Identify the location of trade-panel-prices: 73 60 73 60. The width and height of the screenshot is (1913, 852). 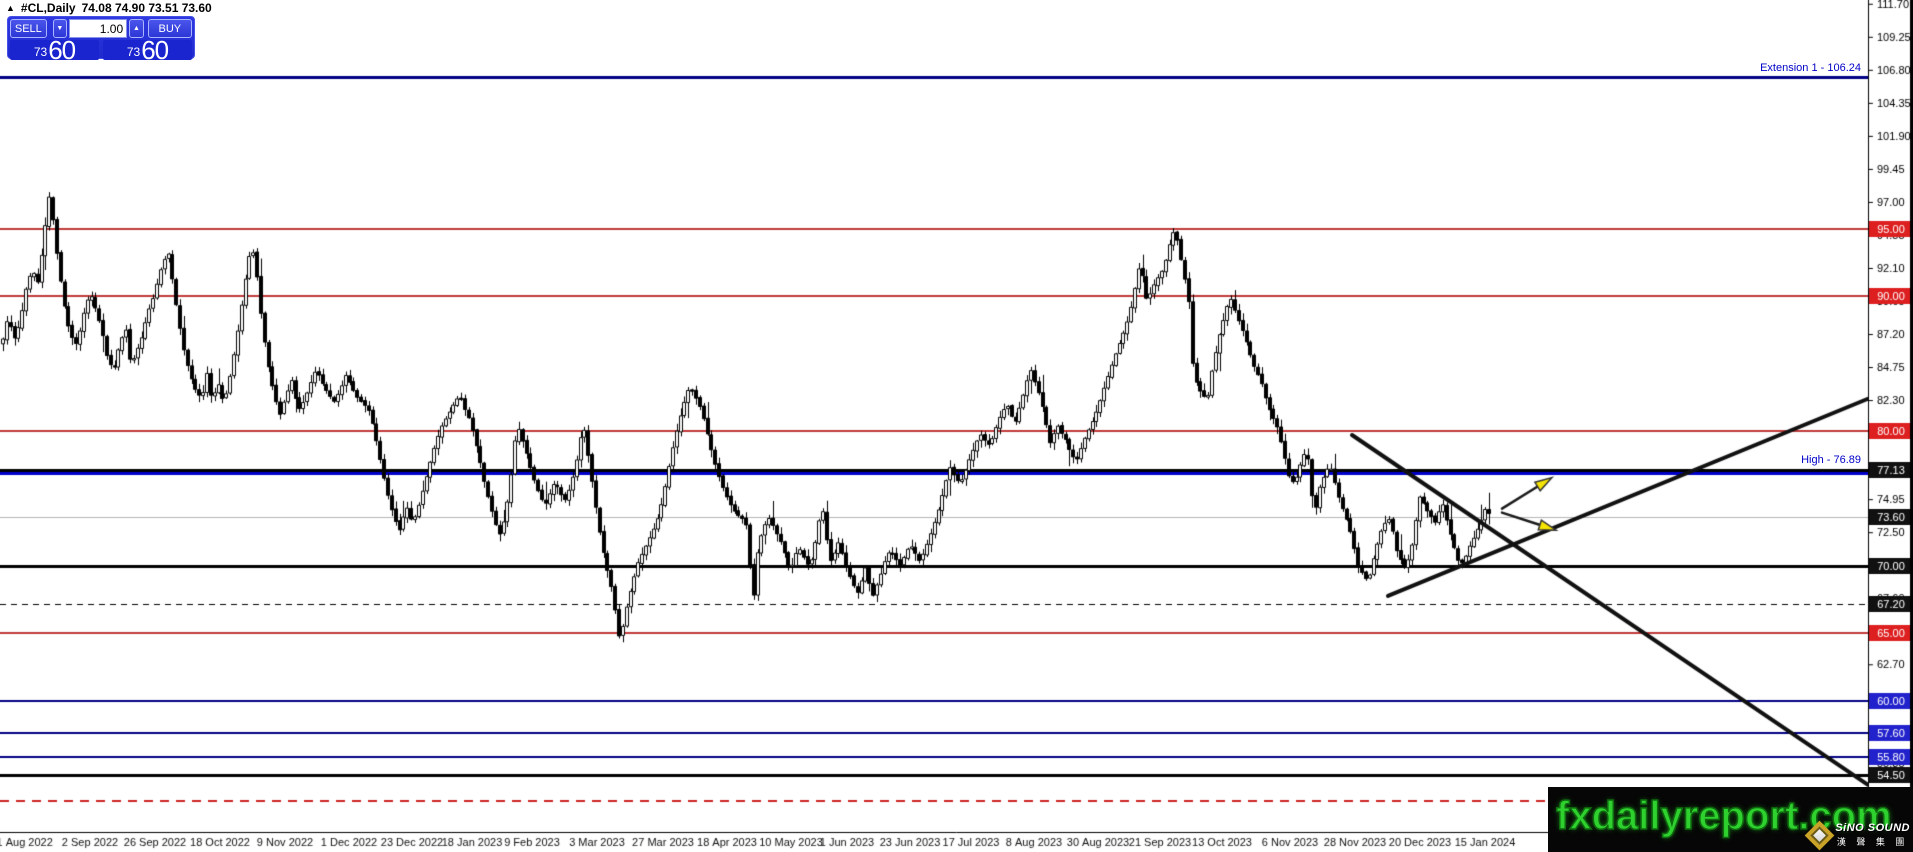
(101, 50).